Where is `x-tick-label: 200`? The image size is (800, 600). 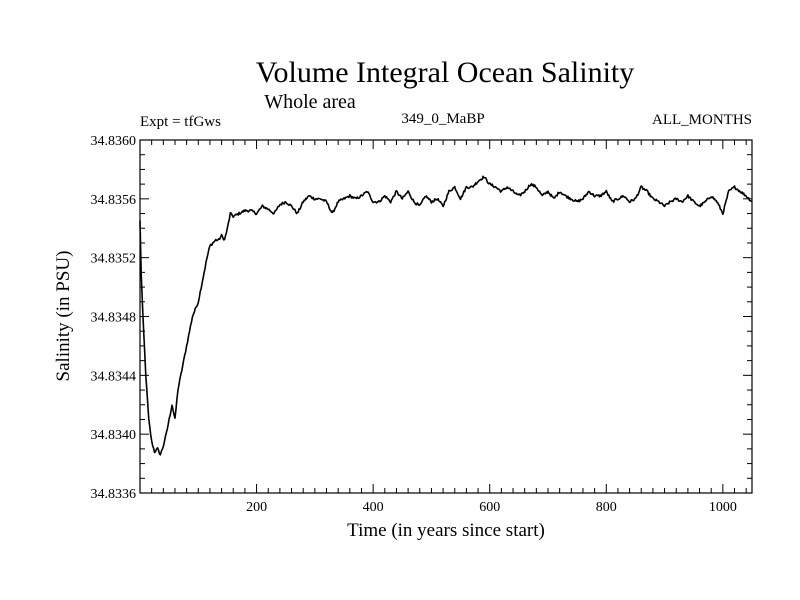
x-tick-label: 200 is located at coordinates (256, 507).